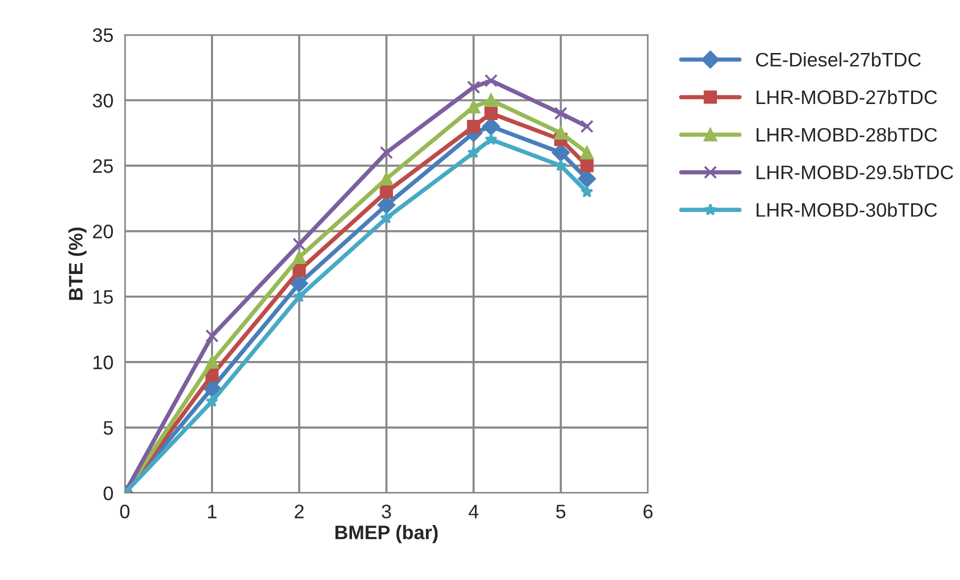 The width and height of the screenshot is (960, 580). What do you see at coordinates (855, 172) in the screenshot?
I see `legend-label: LHR-MOBD-29.5bTDC` at bounding box center [855, 172].